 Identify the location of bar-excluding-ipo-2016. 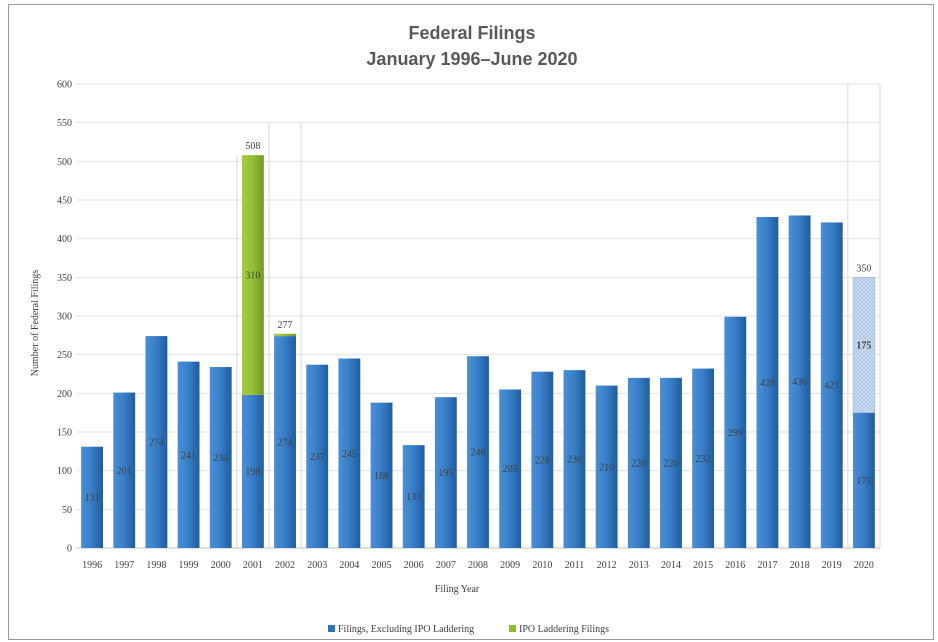
(735, 432).